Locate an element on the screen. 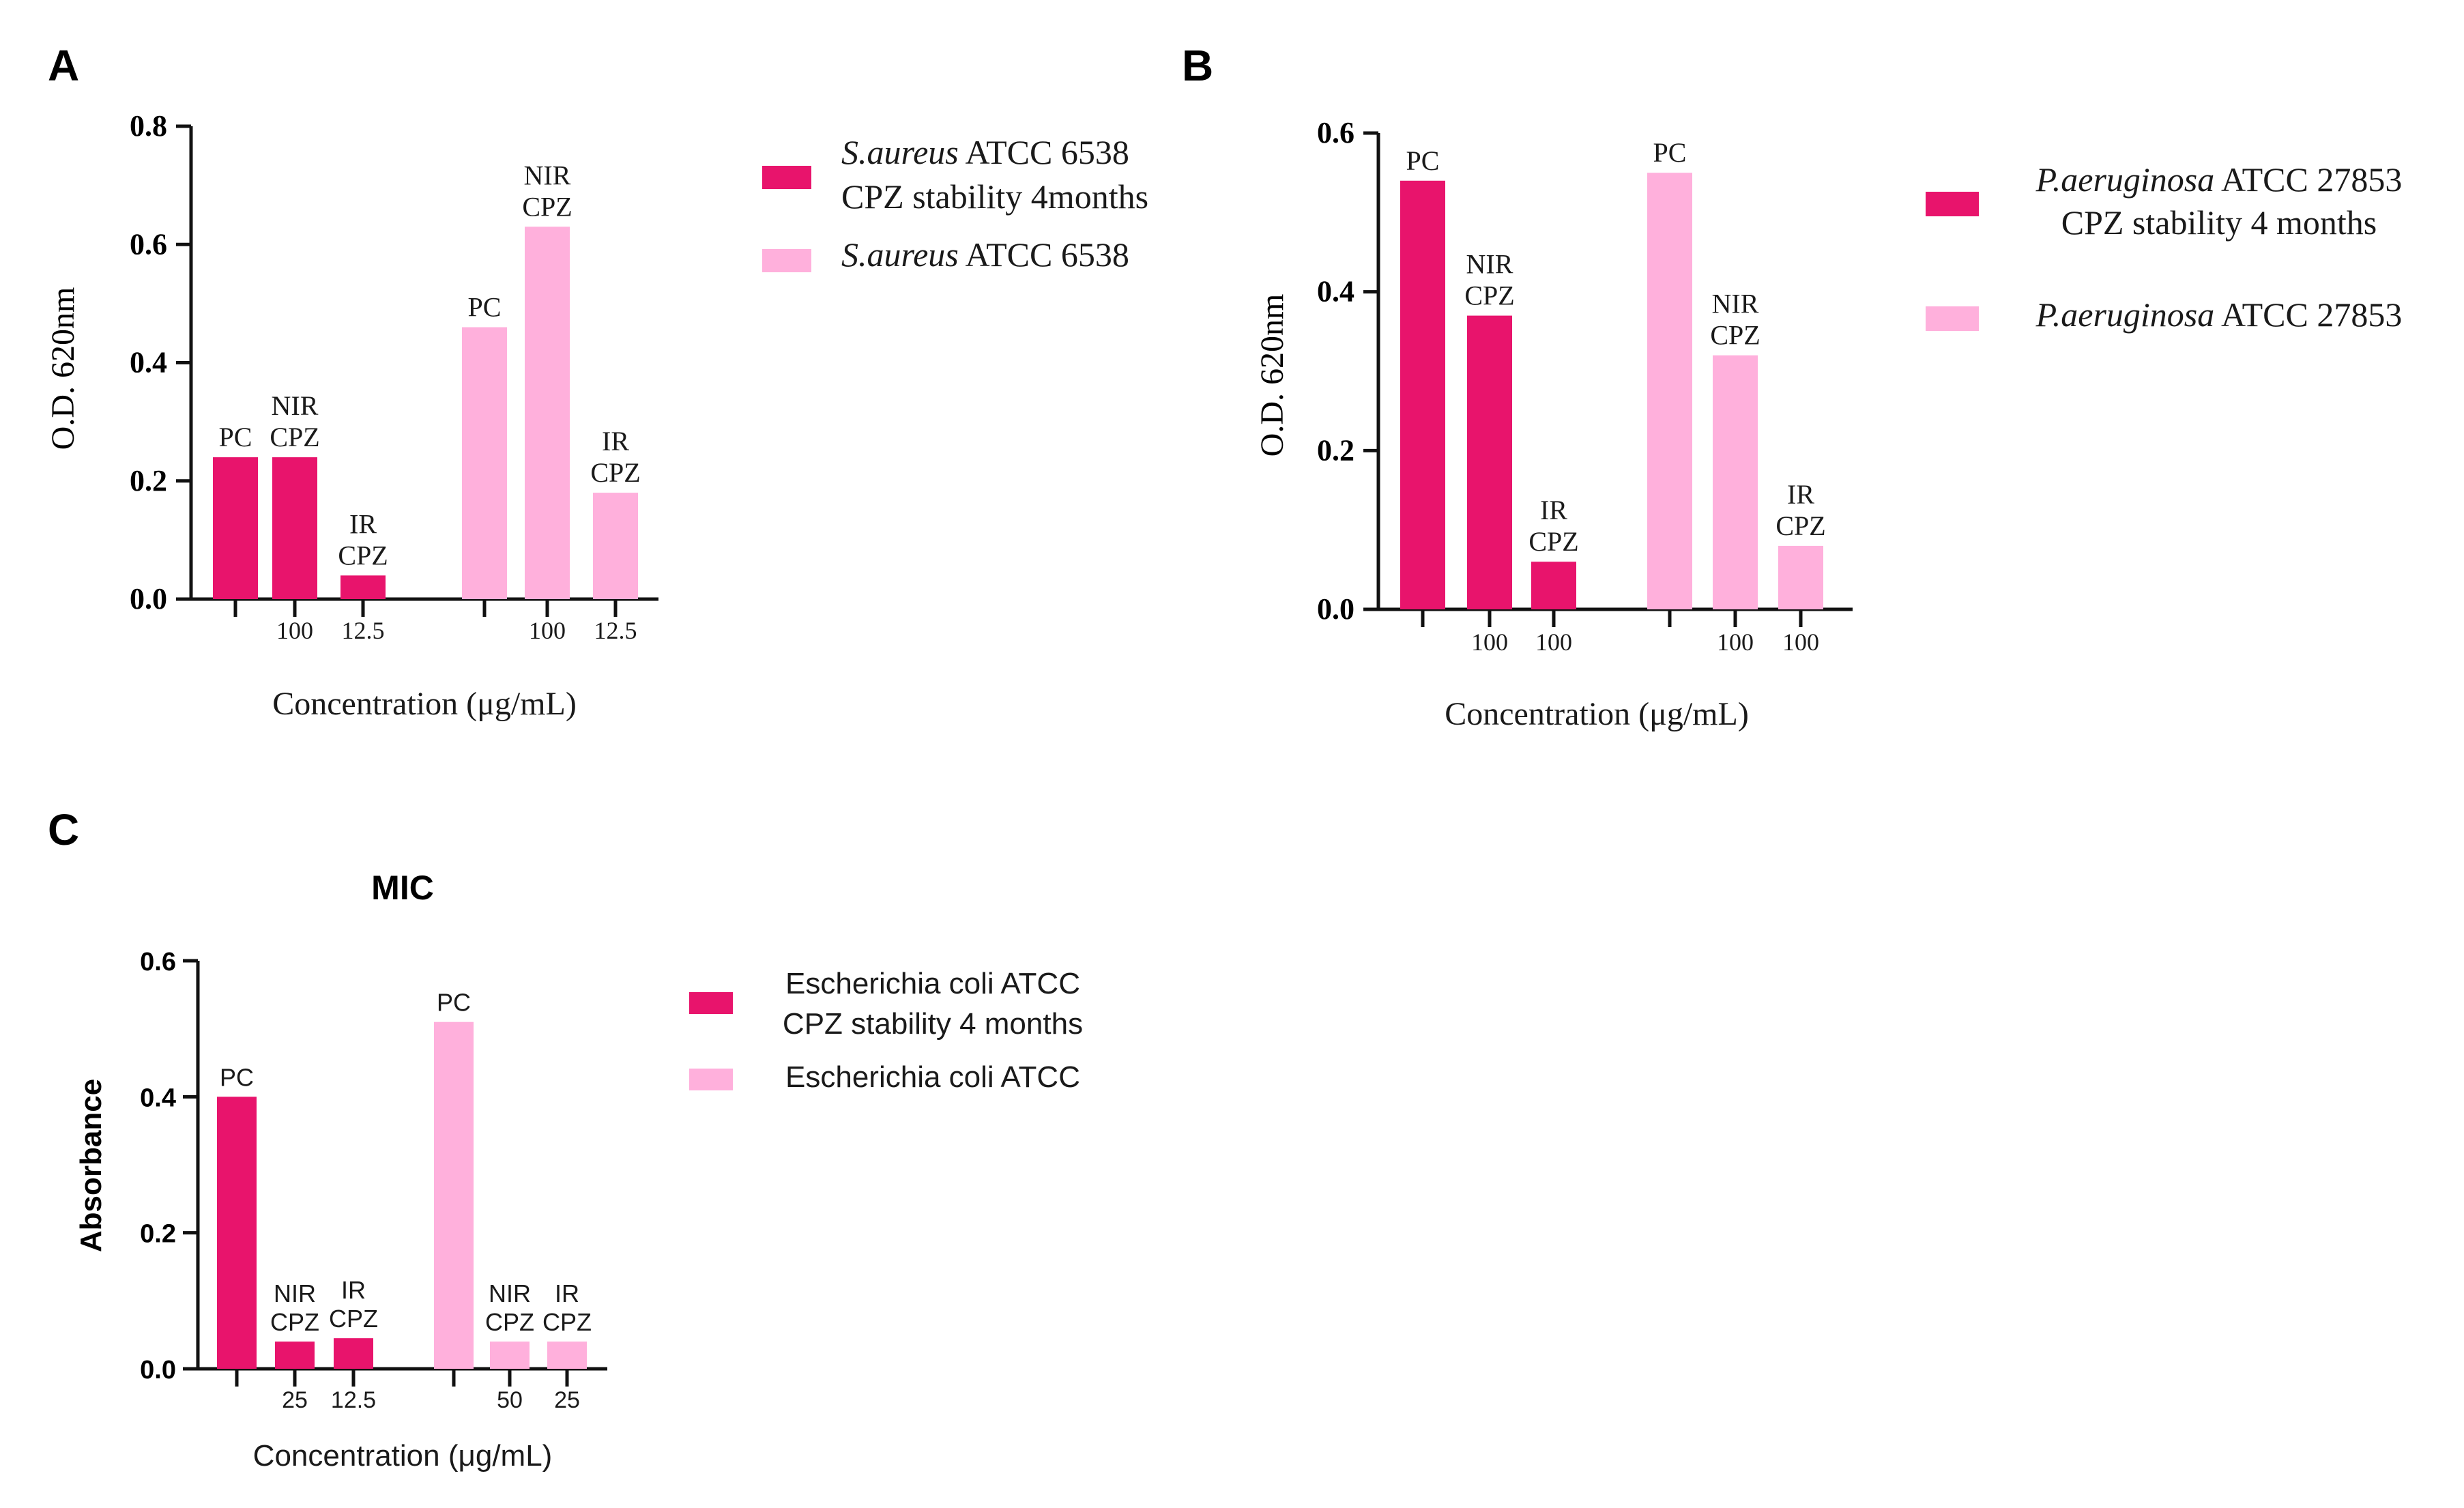 Image resolution: width=2464 pixels, height=1508 pixels. y-axis-label: Absorbance is located at coordinates (91, 1165).